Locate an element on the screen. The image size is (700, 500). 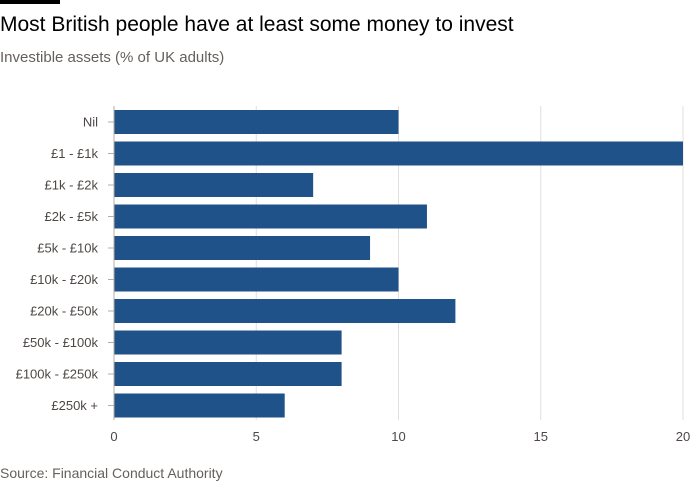
source-note: Source: Financial Conduct Authority is located at coordinates (111, 473).